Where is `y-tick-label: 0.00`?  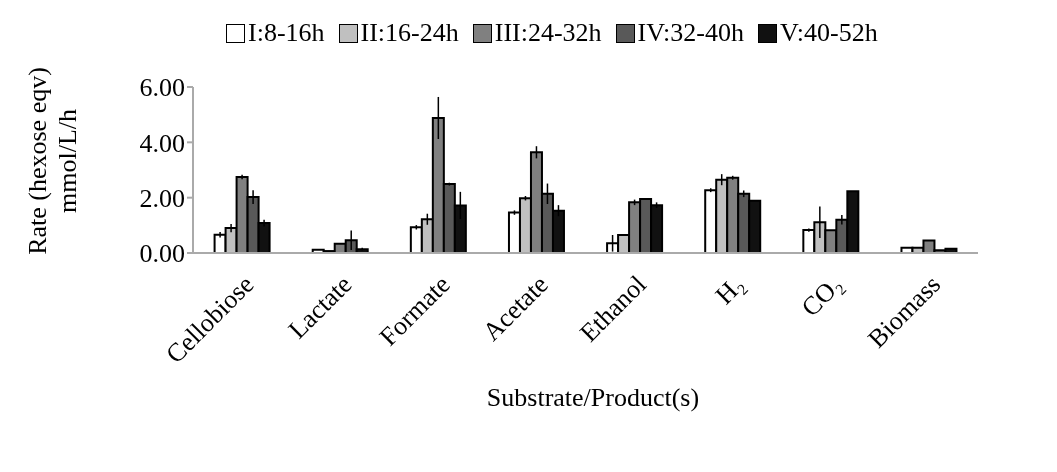 y-tick-label: 0.00 is located at coordinates (162, 254).